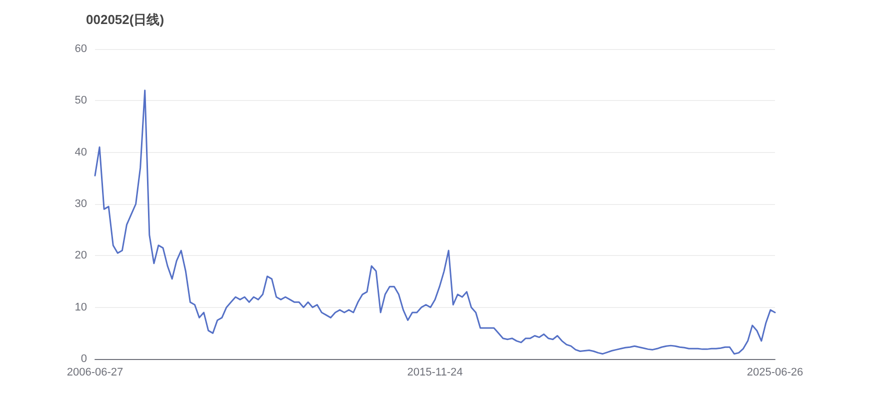 This screenshot has height=417, width=870. I want to click on y-tick-label: 60, so click(80, 49).